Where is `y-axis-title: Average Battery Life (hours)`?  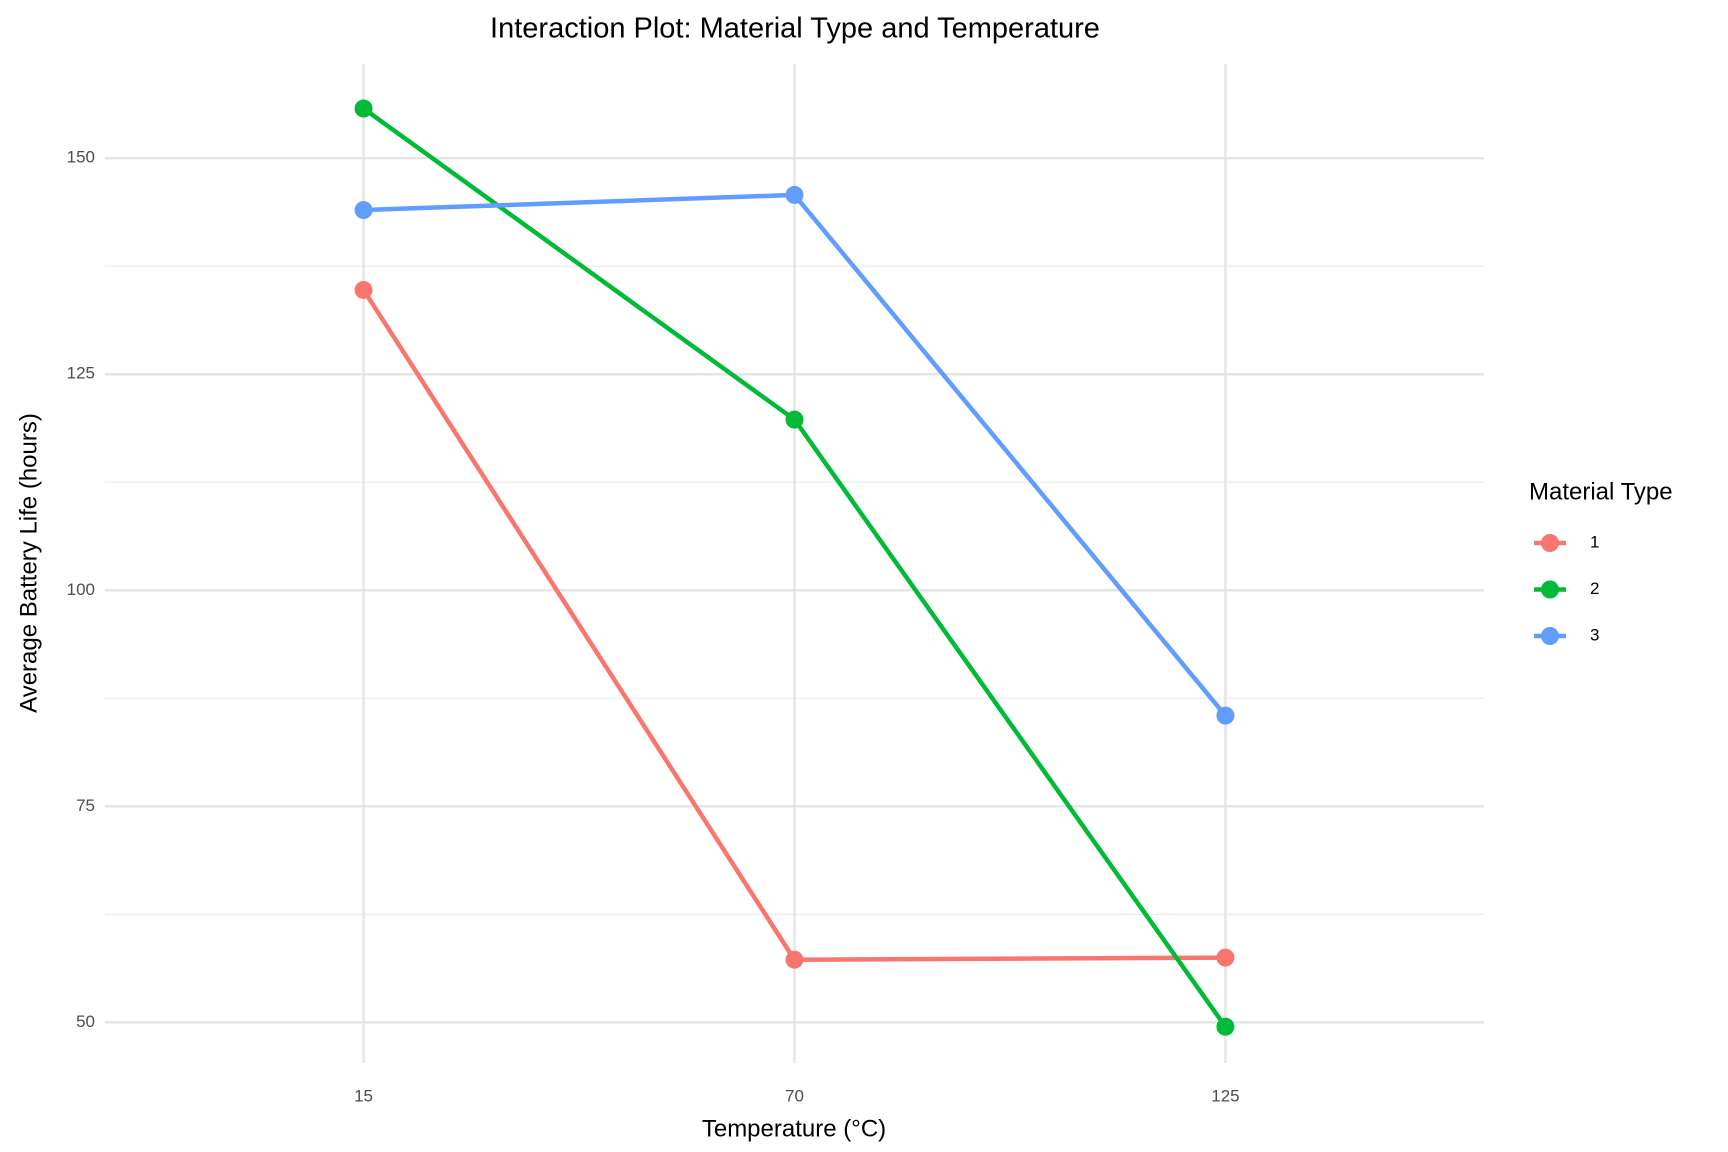
y-axis-title: Average Battery Life (hours) is located at coordinates (28, 563).